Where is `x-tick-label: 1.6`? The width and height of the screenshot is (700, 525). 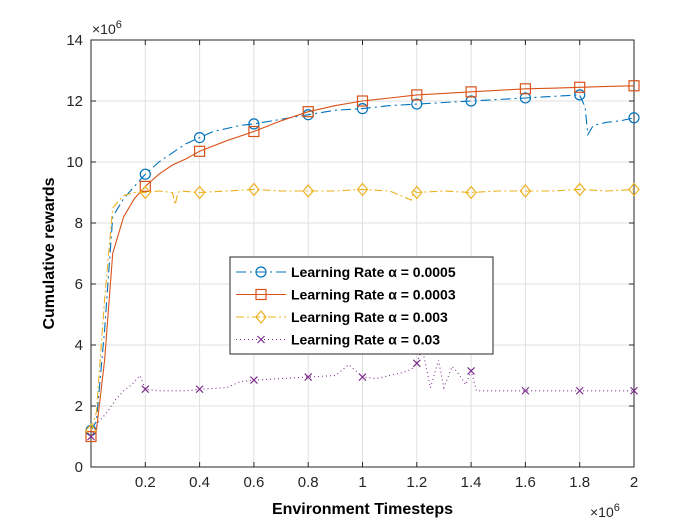 x-tick-label: 1.6 is located at coordinates (525, 482).